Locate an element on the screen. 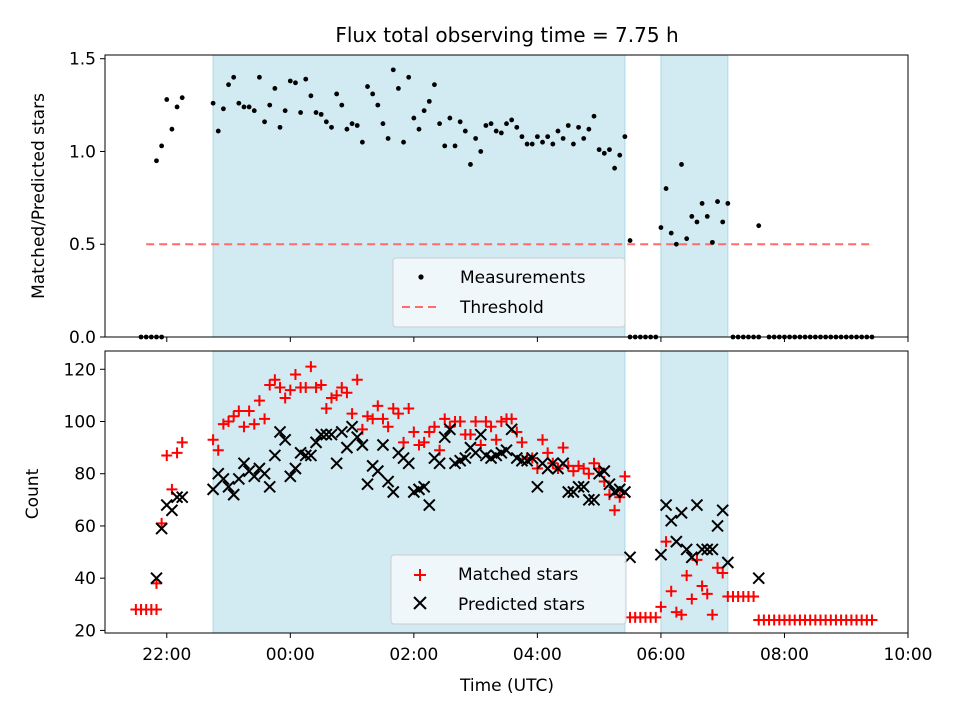 This screenshot has height=720, width=960. y-tick-label: 100 is located at coordinates (80, 423).